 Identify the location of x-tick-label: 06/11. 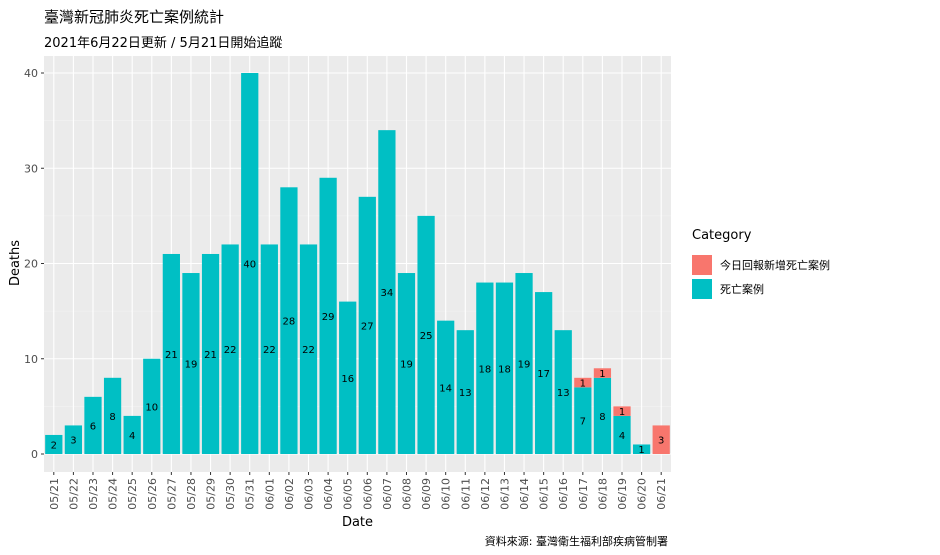
(465, 494).